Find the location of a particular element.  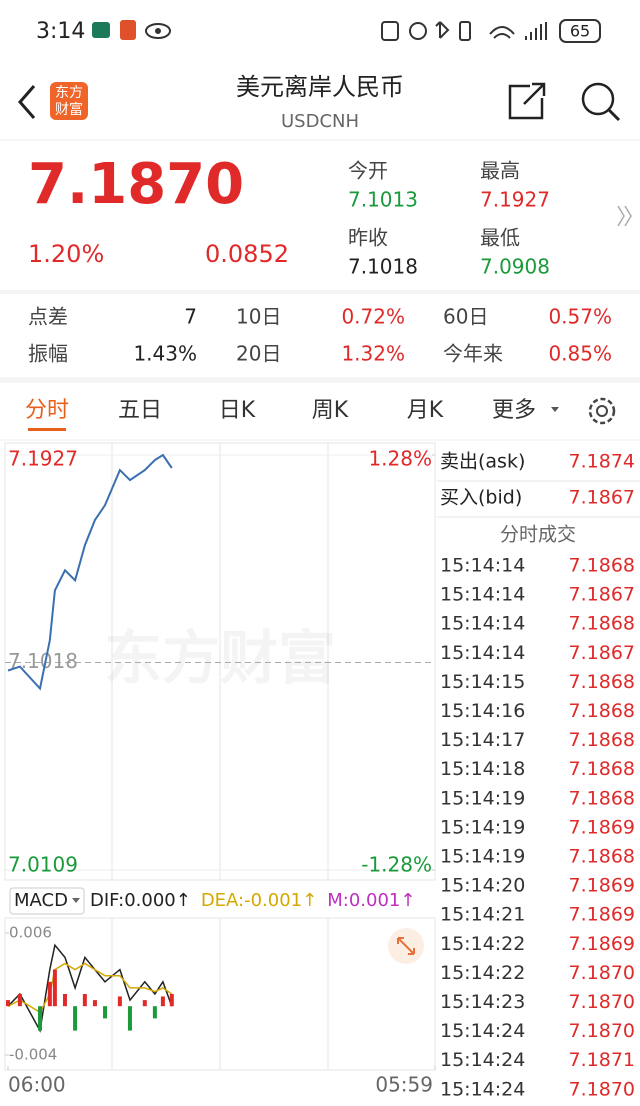

trade-price: 7.1871 is located at coordinates (602, 1060).